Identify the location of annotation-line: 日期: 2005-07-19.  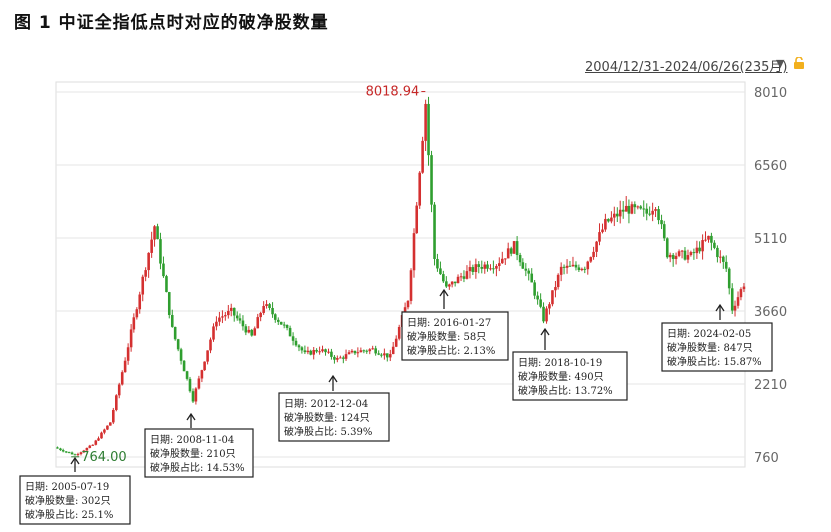
(67, 487).